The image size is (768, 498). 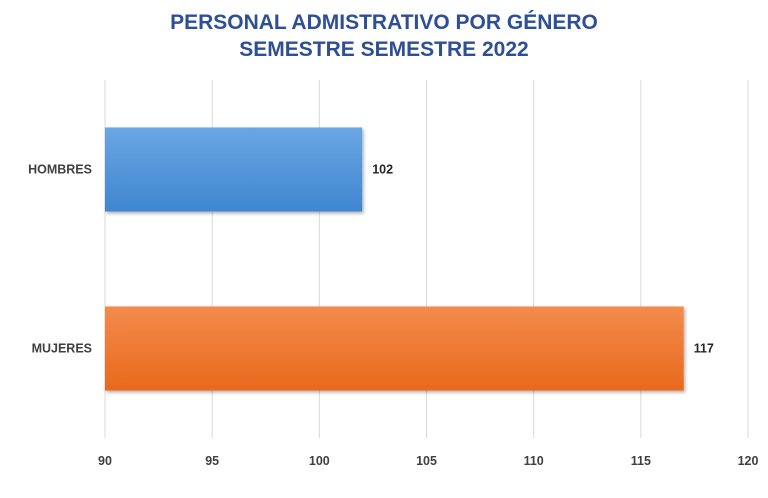 I want to click on bar-hombres, so click(x=234, y=169).